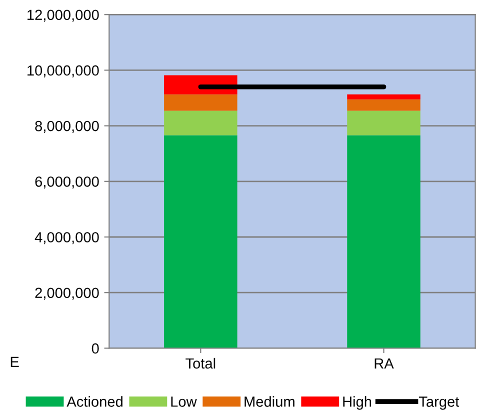  Describe the element at coordinates (14, 361) in the screenshot. I see `text: E` at that location.